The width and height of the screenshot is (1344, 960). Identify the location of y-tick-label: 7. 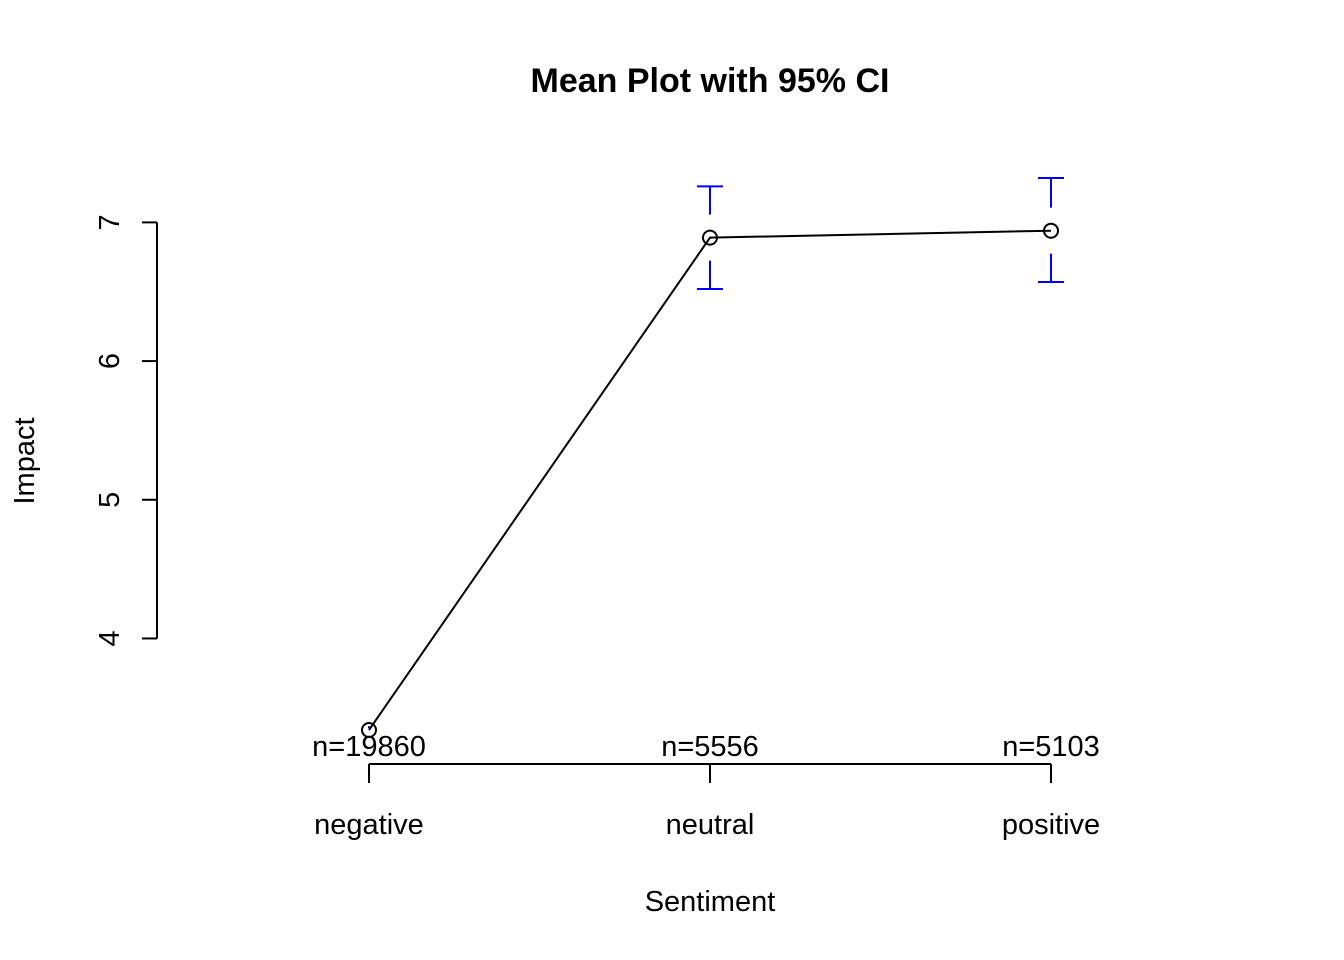
(110, 222).